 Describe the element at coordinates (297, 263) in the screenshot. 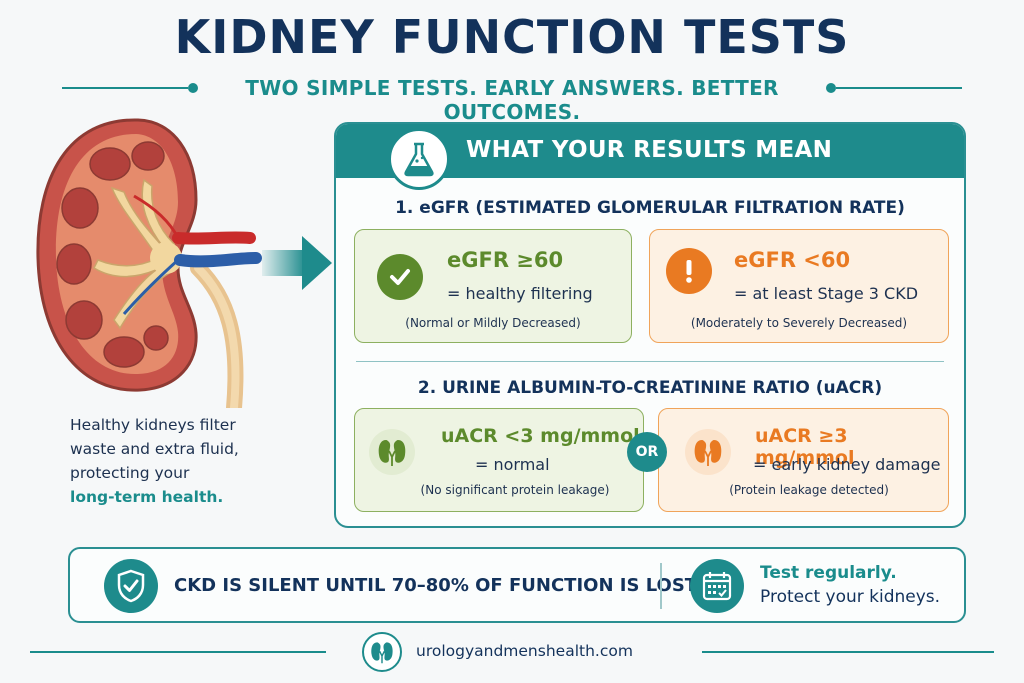

I see `arrow-right-icon` at that location.